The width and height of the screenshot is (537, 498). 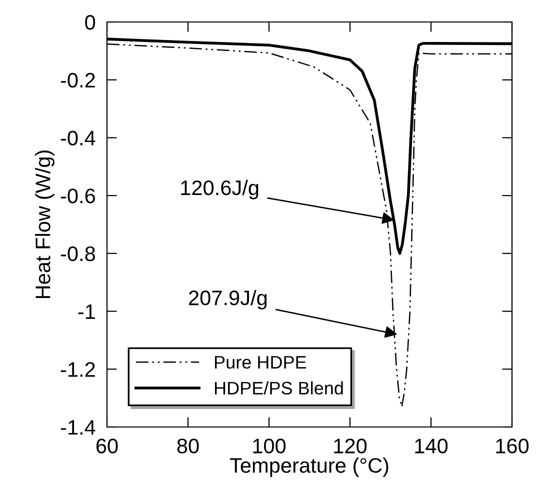 What do you see at coordinates (228, 300) in the screenshot?
I see `annotation: 207.9J/g` at bounding box center [228, 300].